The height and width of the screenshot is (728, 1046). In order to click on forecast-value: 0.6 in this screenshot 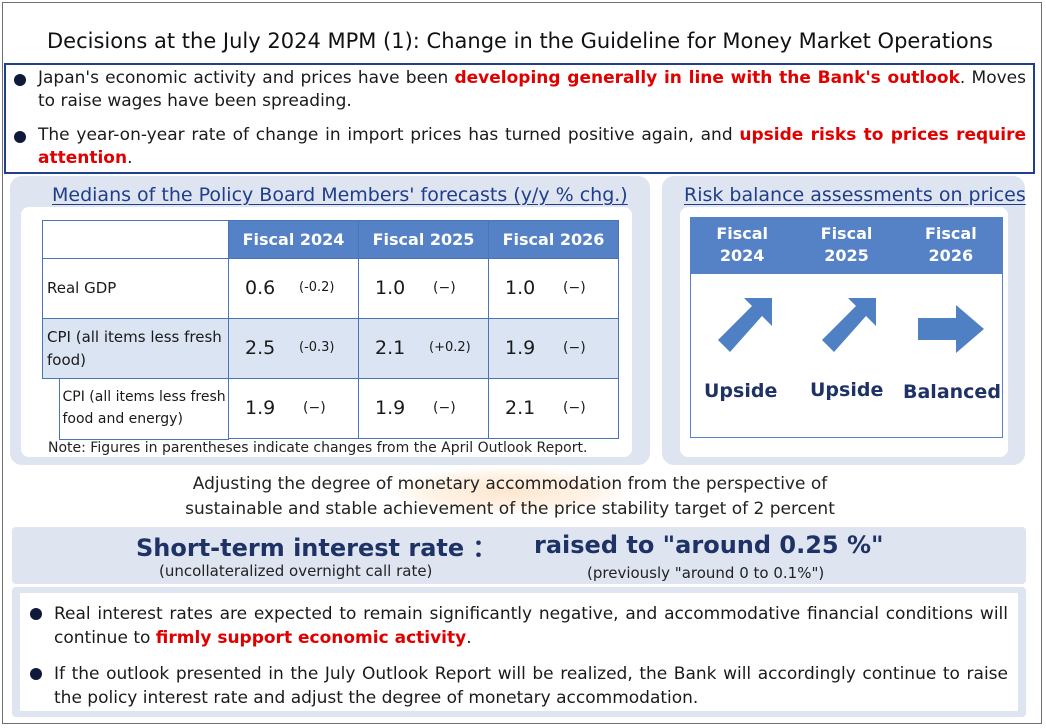, I will do `click(260, 288)`.